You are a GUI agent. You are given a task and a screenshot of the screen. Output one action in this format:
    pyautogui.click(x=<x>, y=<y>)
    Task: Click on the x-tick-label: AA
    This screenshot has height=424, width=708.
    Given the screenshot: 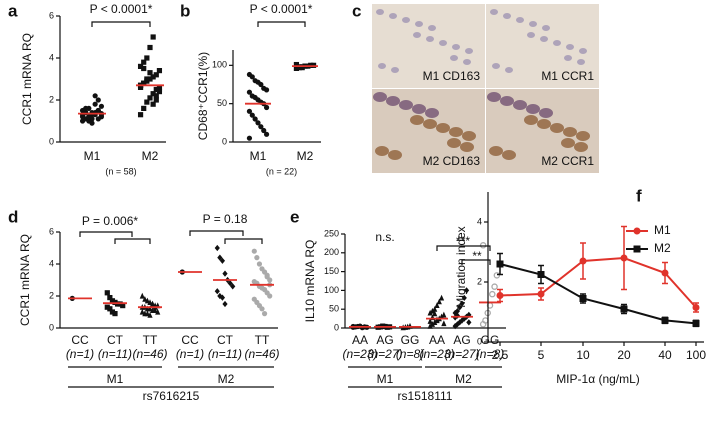 What is the action you would take?
    pyautogui.click(x=437, y=340)
    